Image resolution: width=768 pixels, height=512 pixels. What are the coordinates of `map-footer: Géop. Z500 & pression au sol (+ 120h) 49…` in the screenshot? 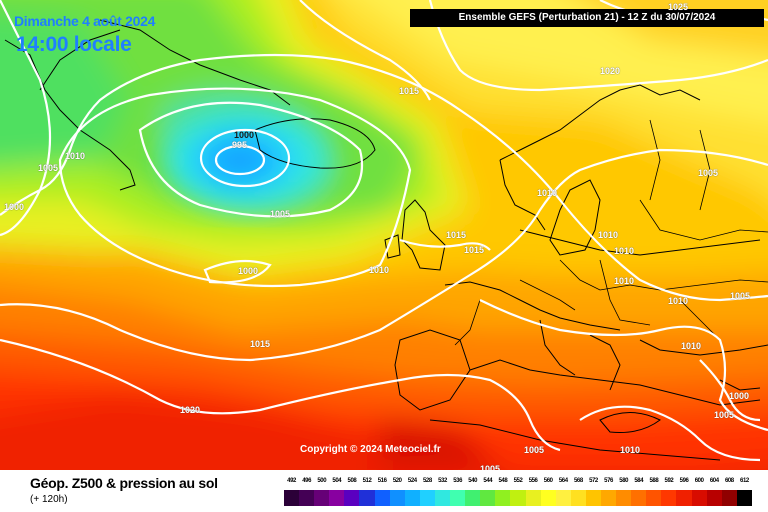 It's located at (384, 491).